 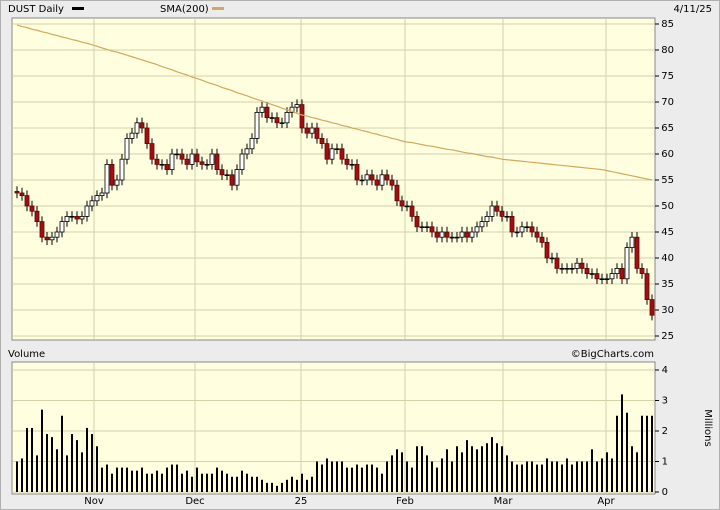 What do you see at coordinates (667, 258) in the screenshot?
I see `y-tick-label: 40` at bounding box center [667, 258].